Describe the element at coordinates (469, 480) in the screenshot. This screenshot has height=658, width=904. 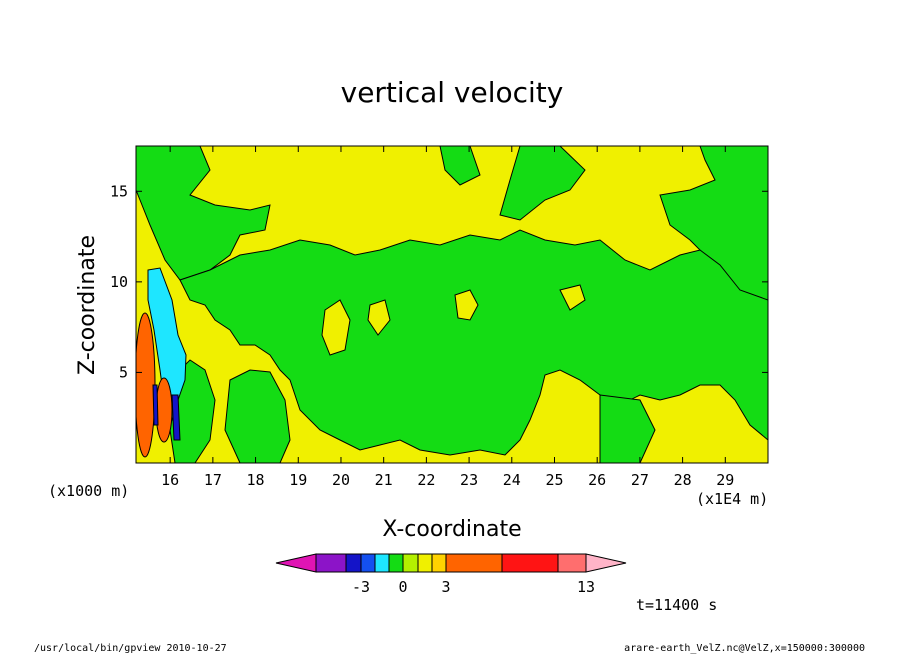
I see `x-tick-label: 23` at that location.